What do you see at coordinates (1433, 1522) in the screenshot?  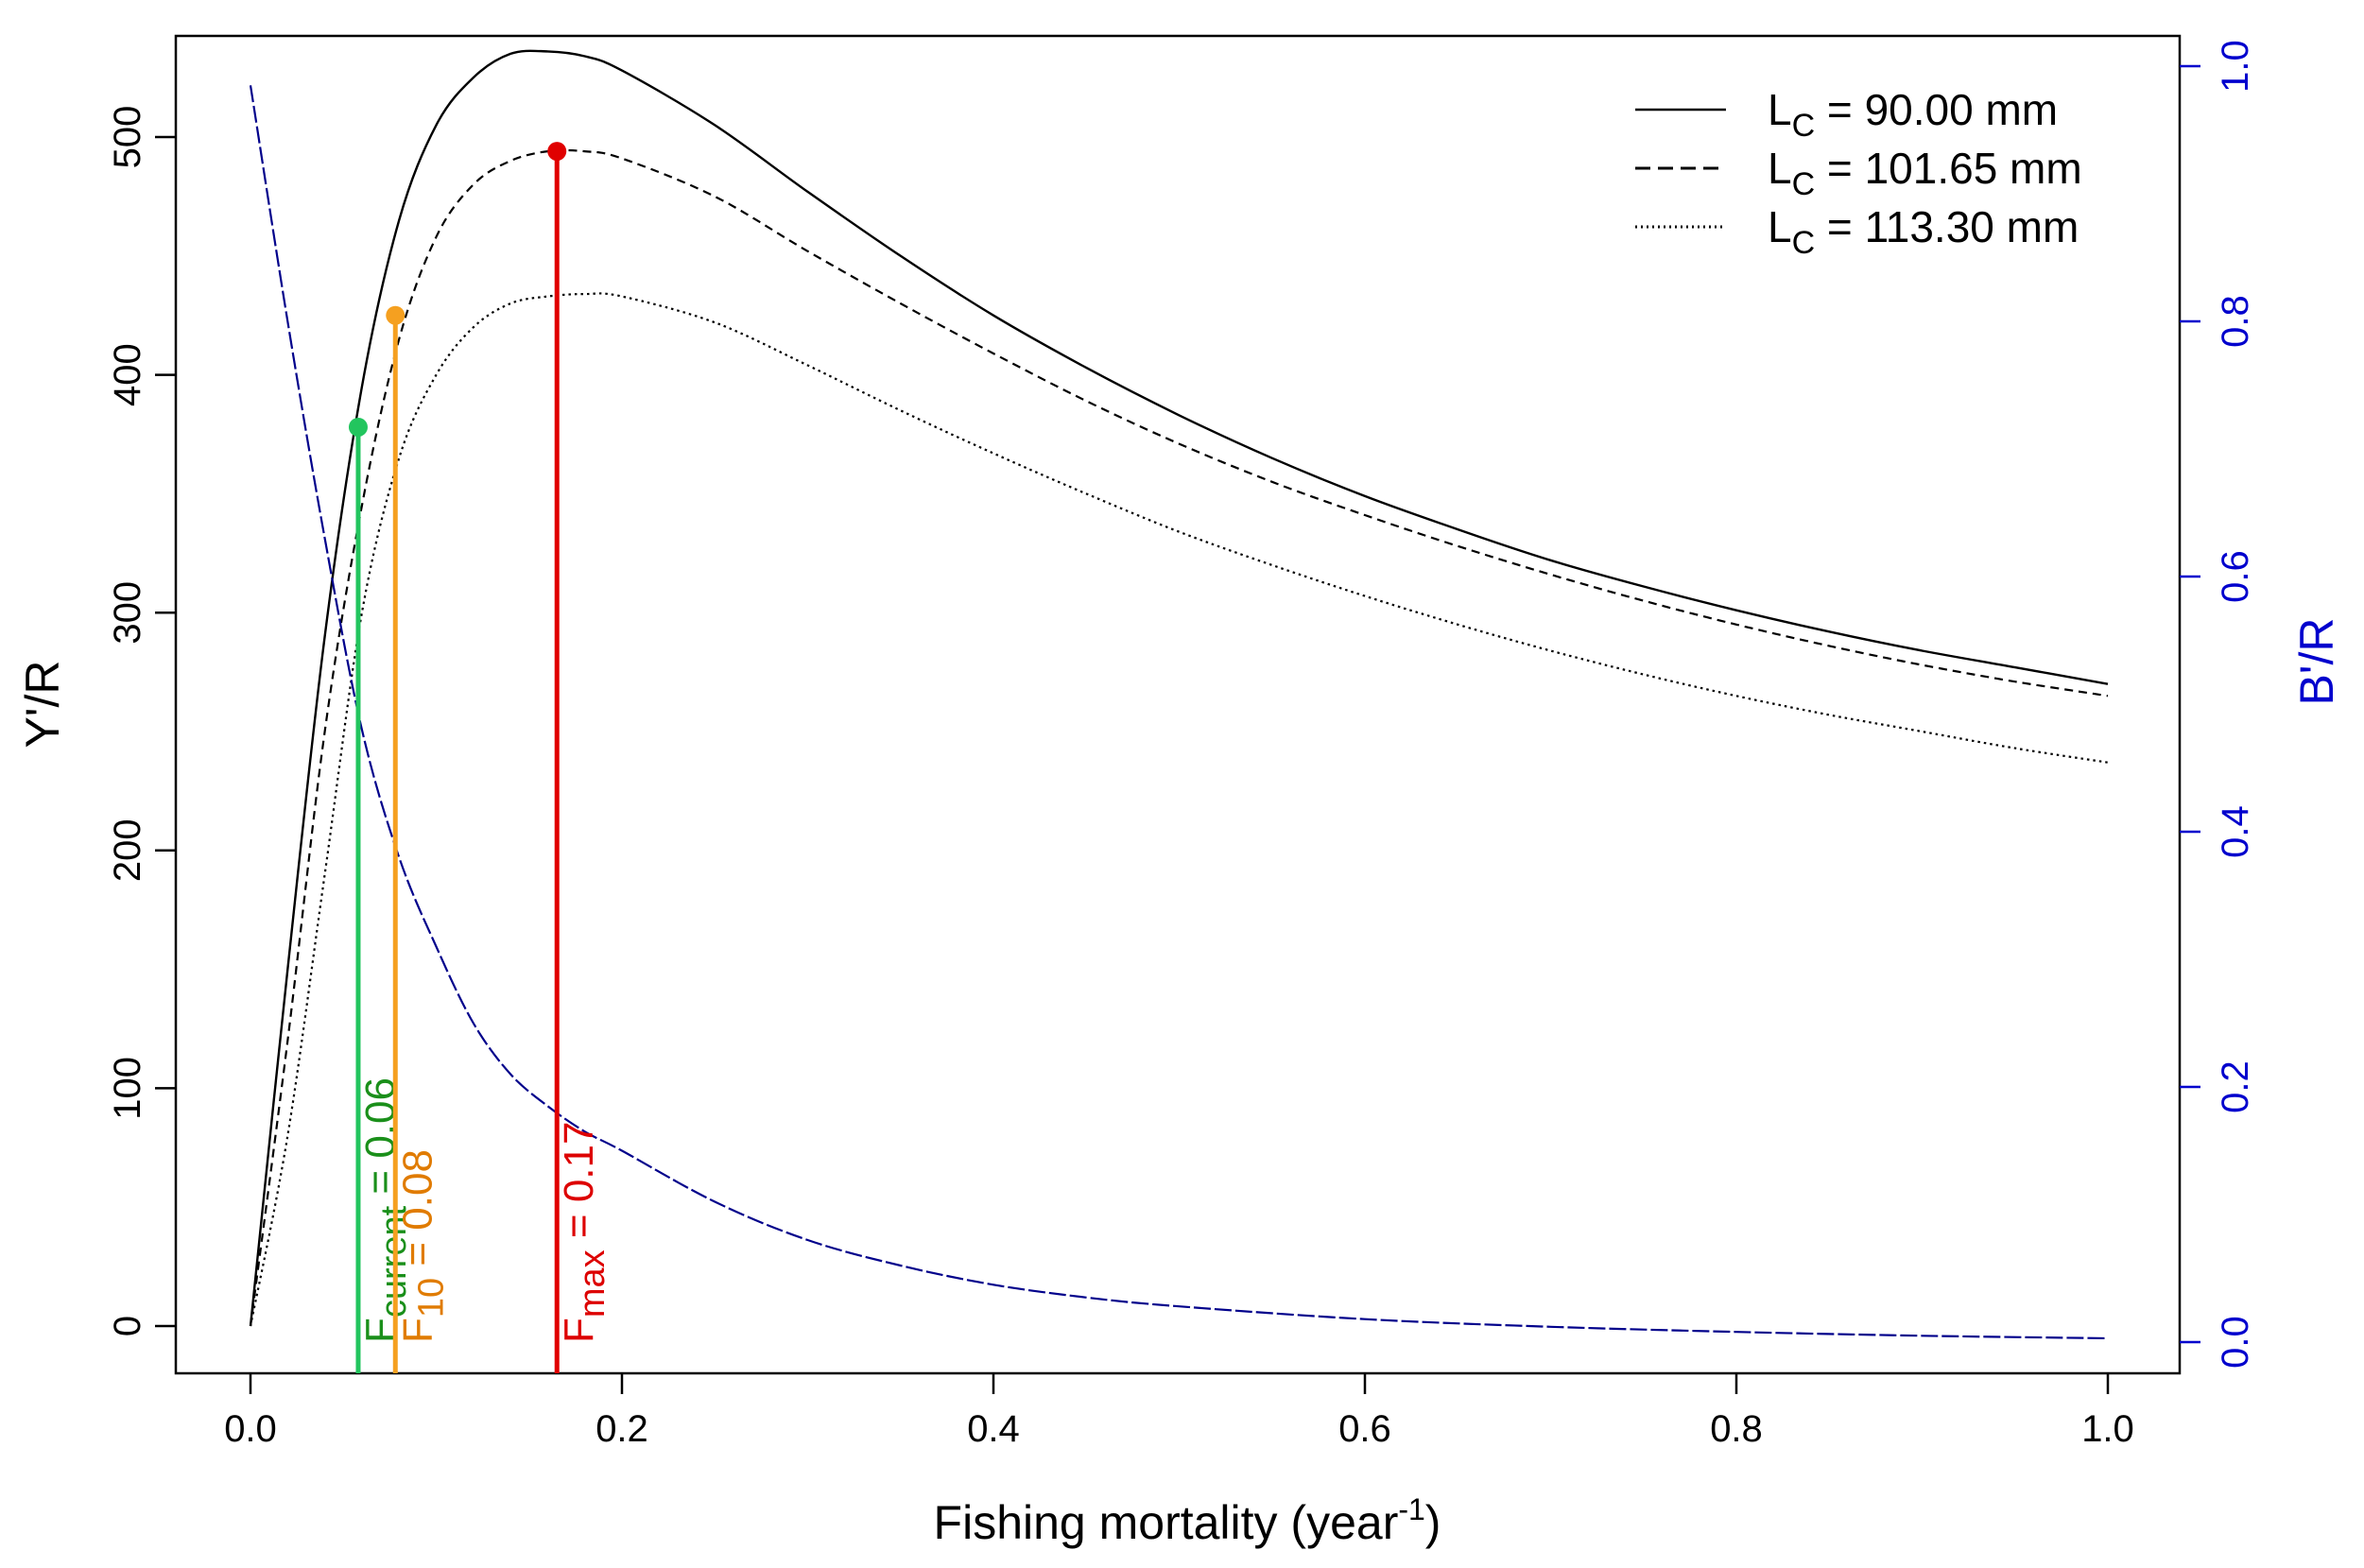 I see `x-axis-label-close: )` at bounding box center [1433, 1522].